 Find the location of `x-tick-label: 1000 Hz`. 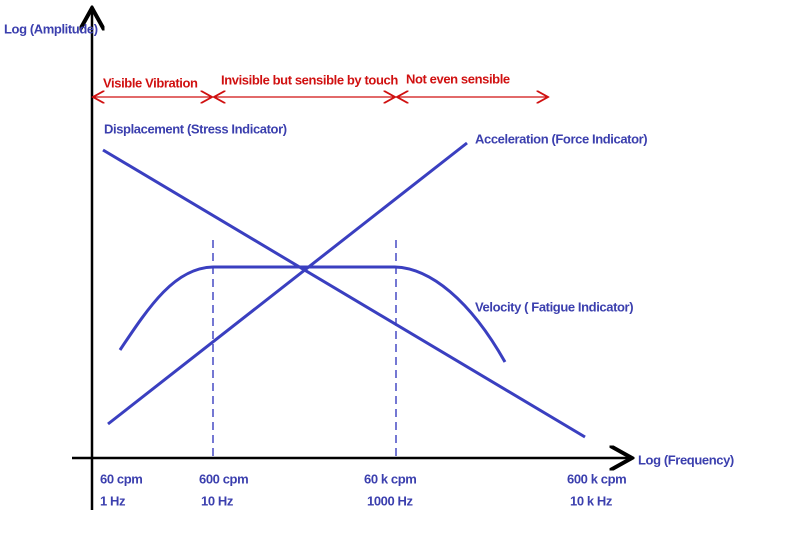

x-tick-label: 1000 Hz is located at coordinates (390, 500).